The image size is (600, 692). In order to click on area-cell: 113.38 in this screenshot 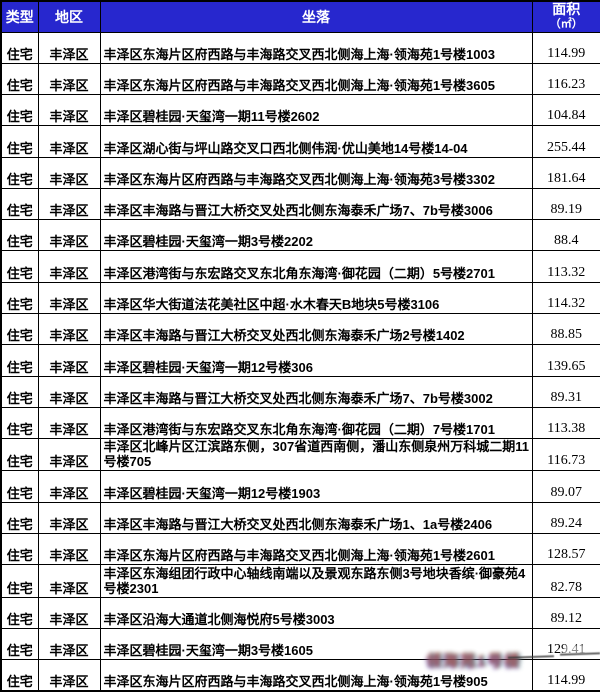, I will do `click(565, 423)`.